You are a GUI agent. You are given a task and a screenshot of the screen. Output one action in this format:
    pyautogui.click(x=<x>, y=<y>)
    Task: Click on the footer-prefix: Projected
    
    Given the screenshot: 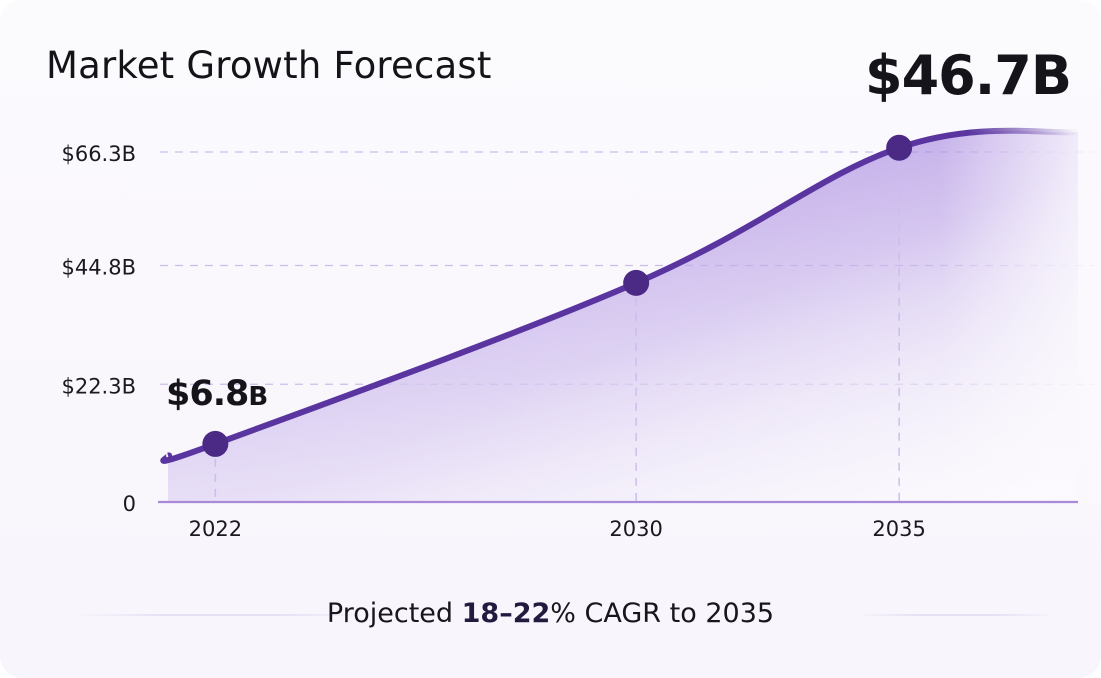 What is the action you would take?
    pyautogui.click(x=394, y=613)
    